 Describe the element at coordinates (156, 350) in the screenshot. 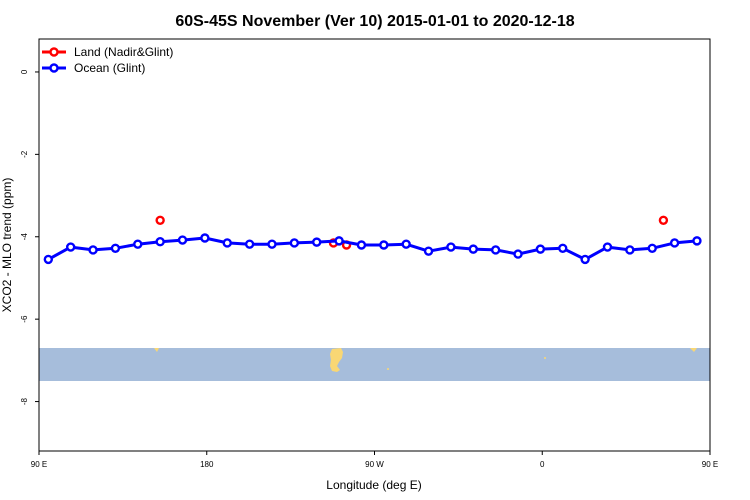

I see `land-new-zealand` at that location.